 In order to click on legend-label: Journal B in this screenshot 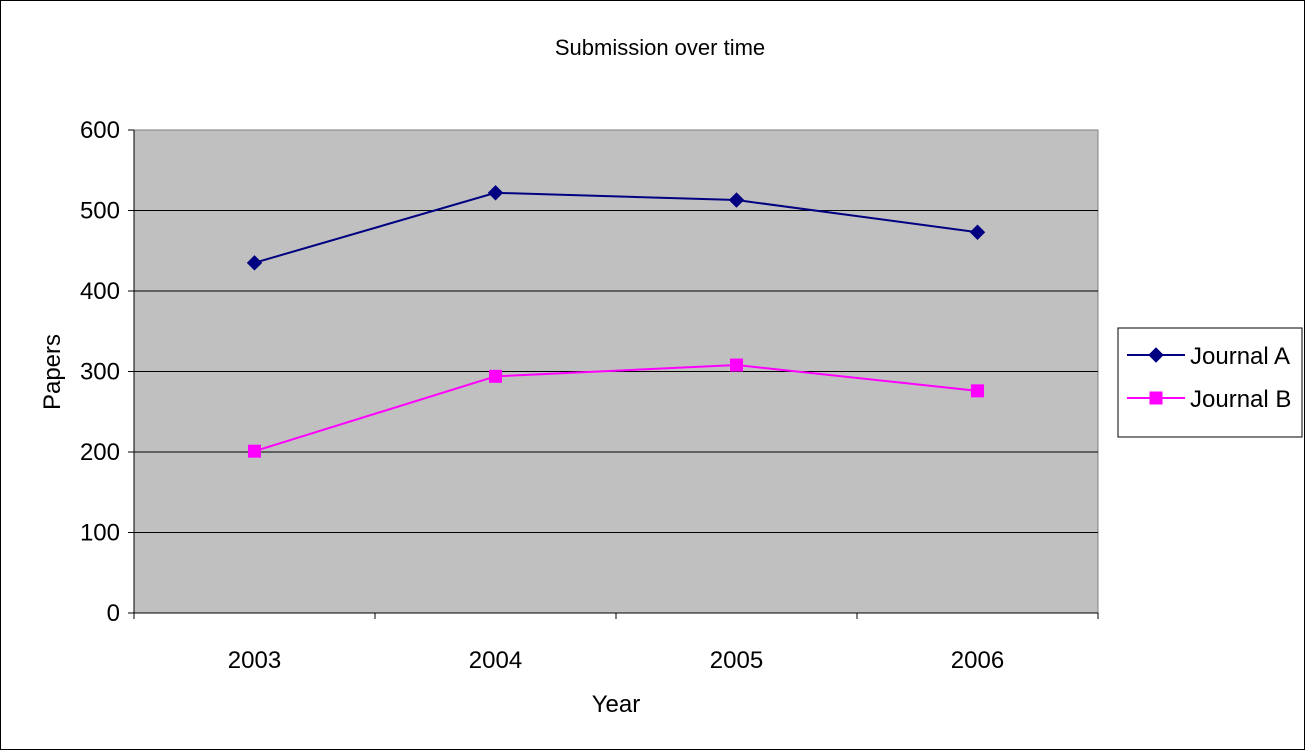, I will do `click(1240, 399)`.